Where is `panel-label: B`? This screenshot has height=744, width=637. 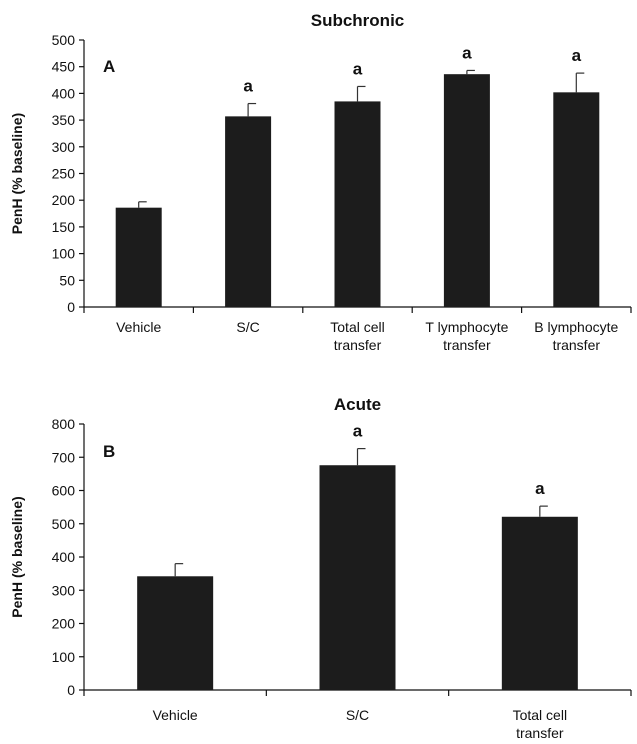
panel-label: B is located at coordinates (109, 451).